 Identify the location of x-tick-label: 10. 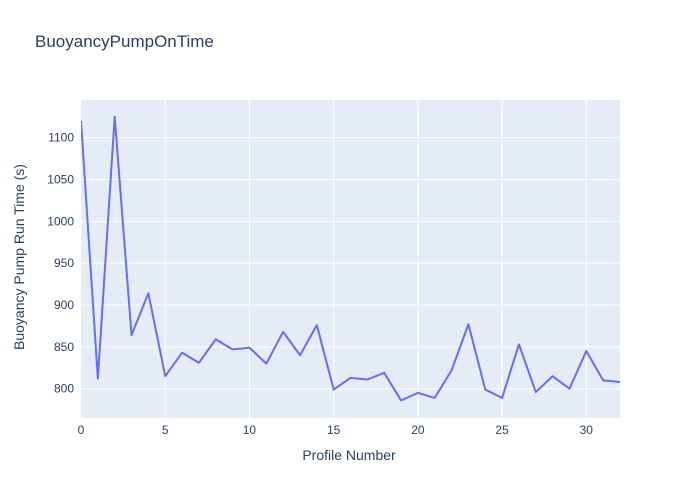
(250, 430).